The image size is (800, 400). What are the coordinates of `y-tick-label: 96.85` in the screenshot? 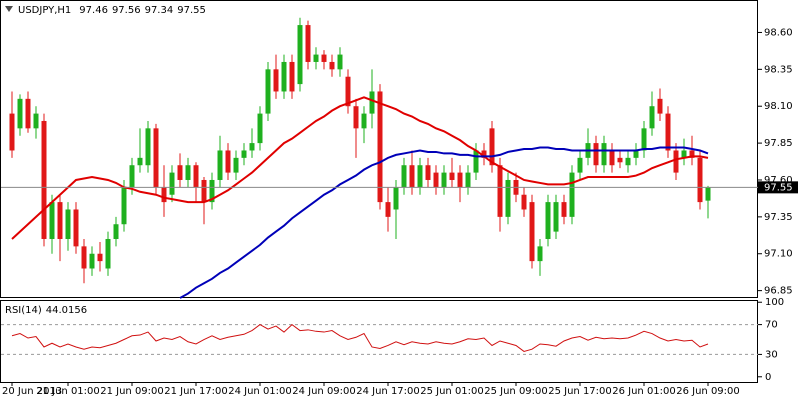 It's located at (778, 291).